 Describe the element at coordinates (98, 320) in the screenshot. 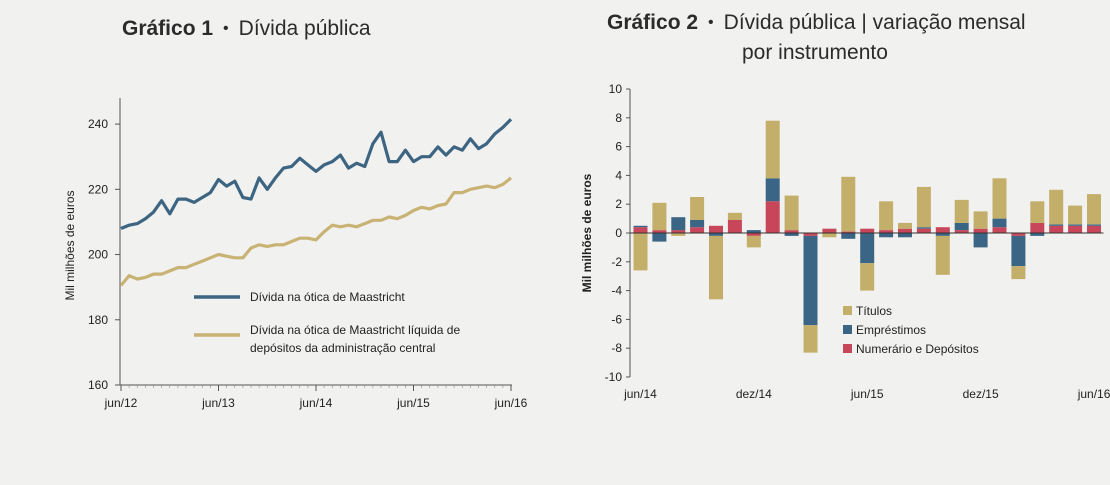

I see `y-tick-label: 180` at that location.